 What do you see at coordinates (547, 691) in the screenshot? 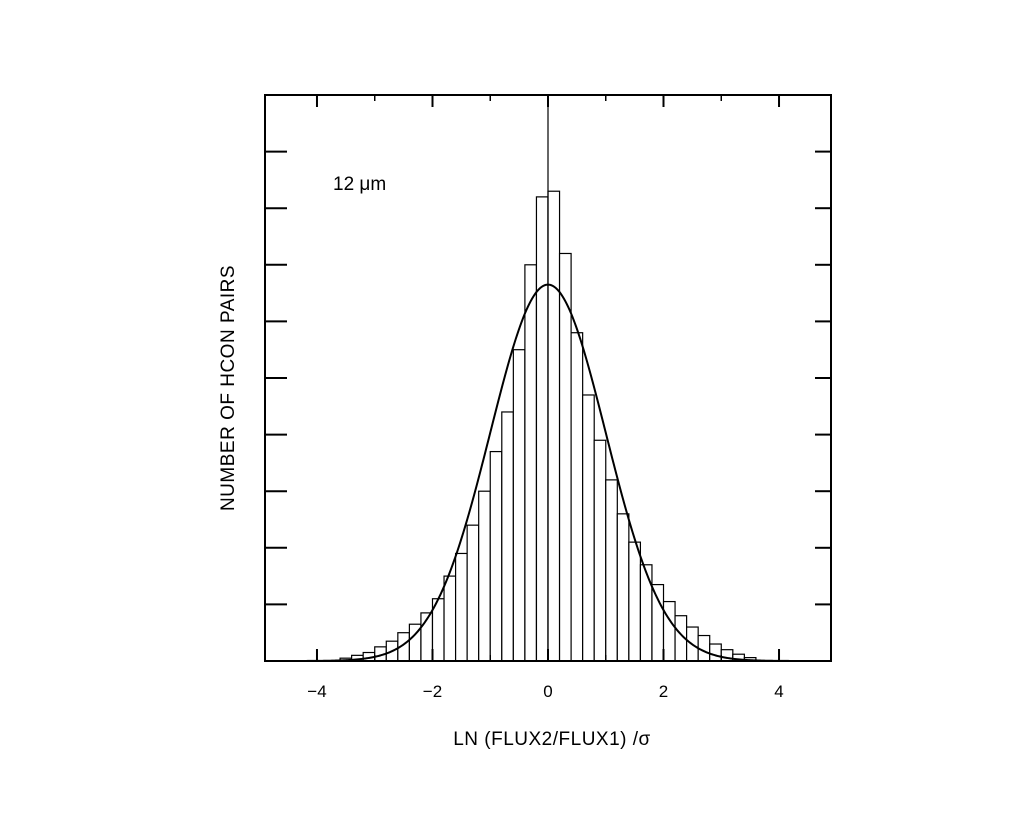
I see `x-tick-label: 0` at bounding box center [547, 691].